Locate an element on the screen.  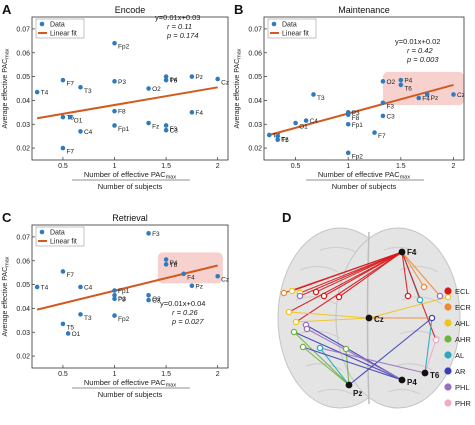
legend-data-label: Data is located at coordinates (57, 233).